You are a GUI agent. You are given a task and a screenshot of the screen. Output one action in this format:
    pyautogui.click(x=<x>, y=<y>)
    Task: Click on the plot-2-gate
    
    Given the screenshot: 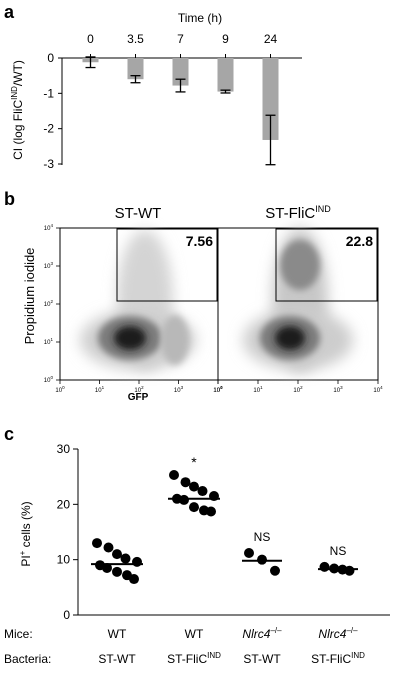 What is the action you would take?
    pyautogui.click(x=326, y=265)
    